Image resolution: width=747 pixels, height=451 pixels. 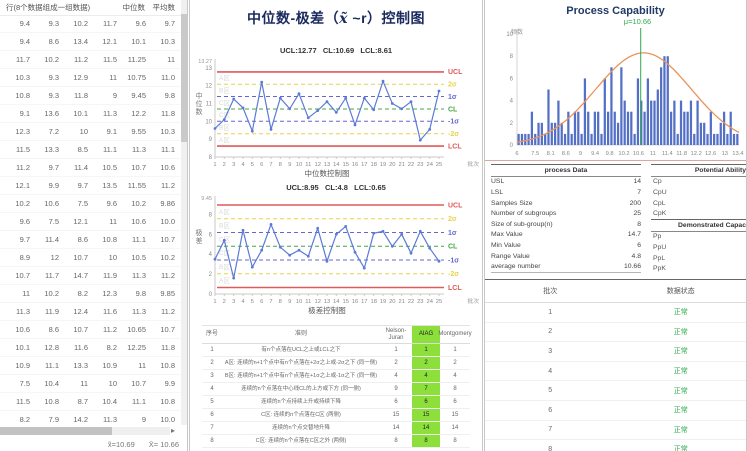 I want to click on table-row: 10.2 10.6 7.5 9.6 10.2 9.86, so click(x=93, y=204).